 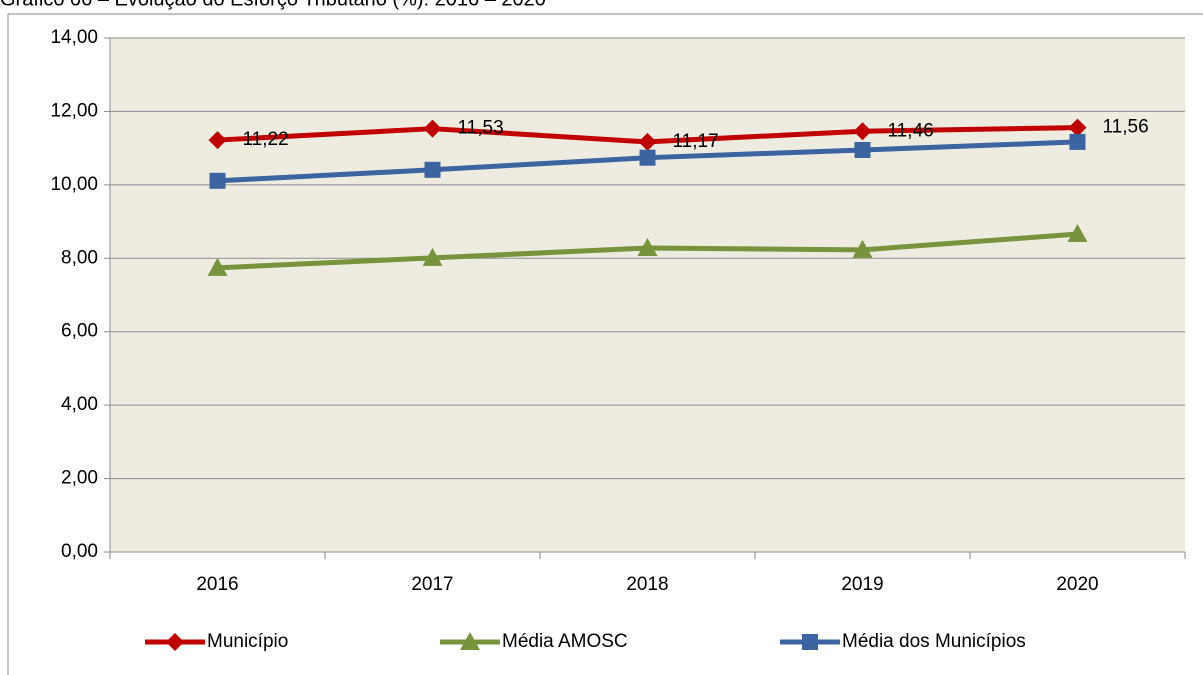 What do you see at coordinates (74, 110) in the screenshot?
I see `y-tick-label: 12,00` at bounding box center [74, 110].